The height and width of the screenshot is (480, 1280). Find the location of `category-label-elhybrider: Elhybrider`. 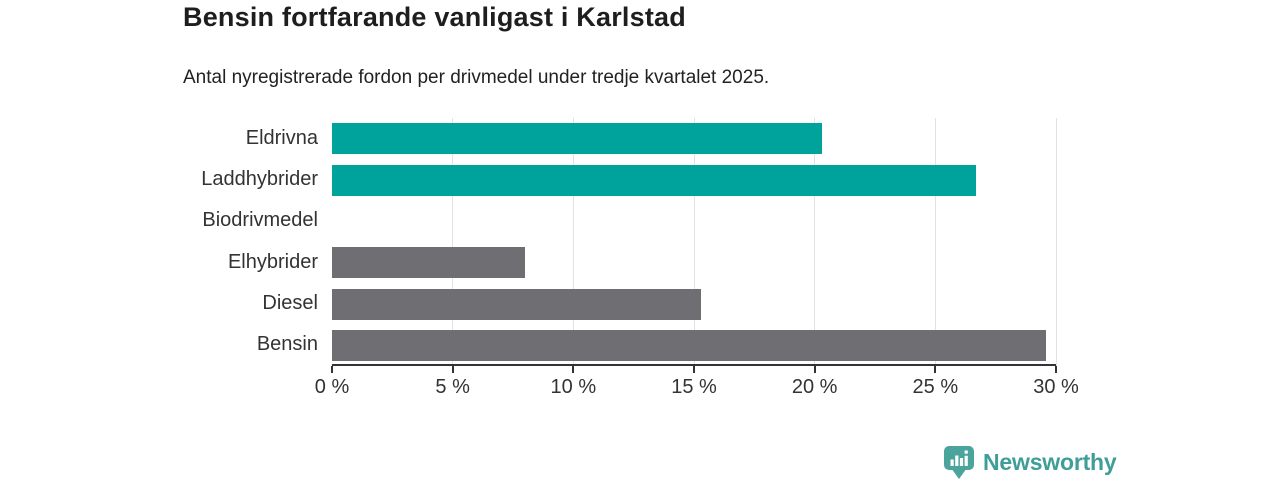

category-label-elhybrider: Elhybrider is located at coordinates (272, 261).